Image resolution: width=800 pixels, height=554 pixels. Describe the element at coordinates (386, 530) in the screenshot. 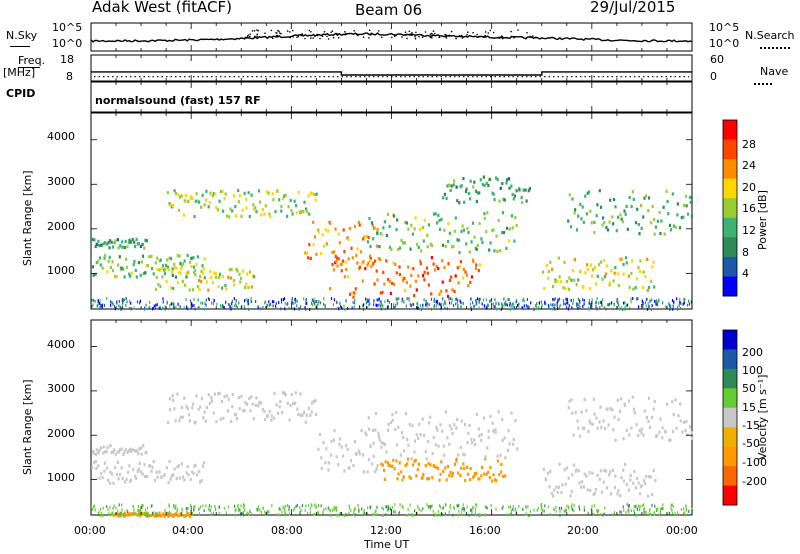

I see `xtick-1200: 12:00` at that location.